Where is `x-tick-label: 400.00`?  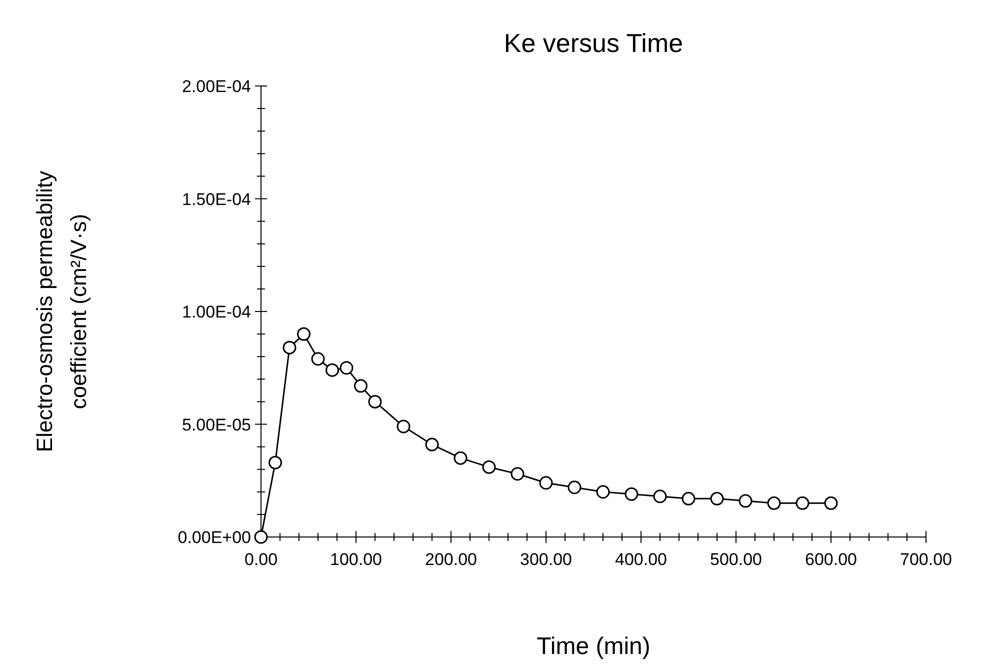
x-tick-label: 400.00 is located at coordinates (641, 559).